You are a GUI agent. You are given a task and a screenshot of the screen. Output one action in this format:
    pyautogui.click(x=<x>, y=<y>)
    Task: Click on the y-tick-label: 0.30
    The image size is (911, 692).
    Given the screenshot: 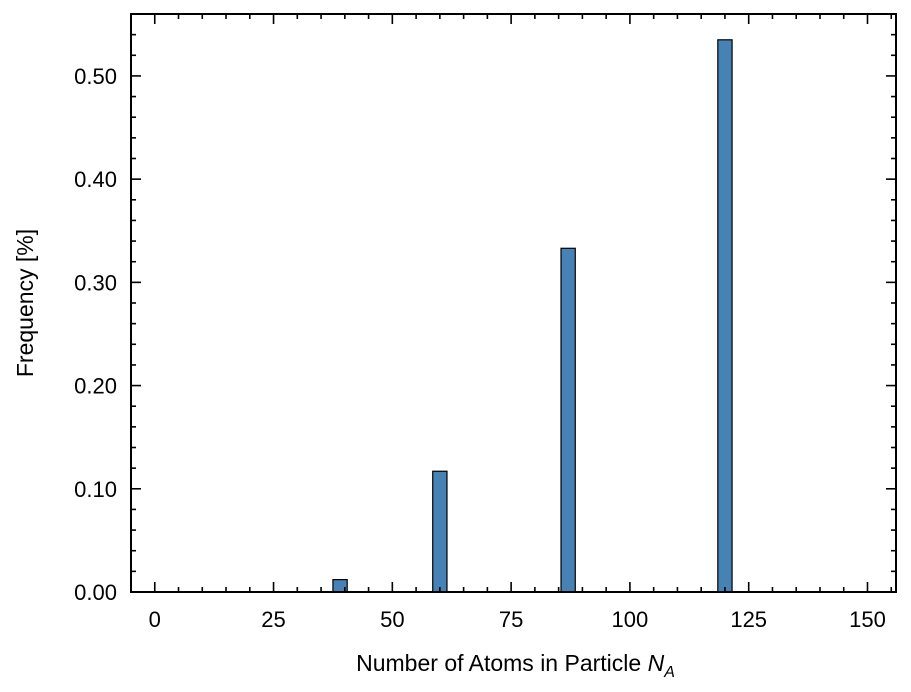 What is the action you would take?
    pyautogui.click(x=95, y=282)
    